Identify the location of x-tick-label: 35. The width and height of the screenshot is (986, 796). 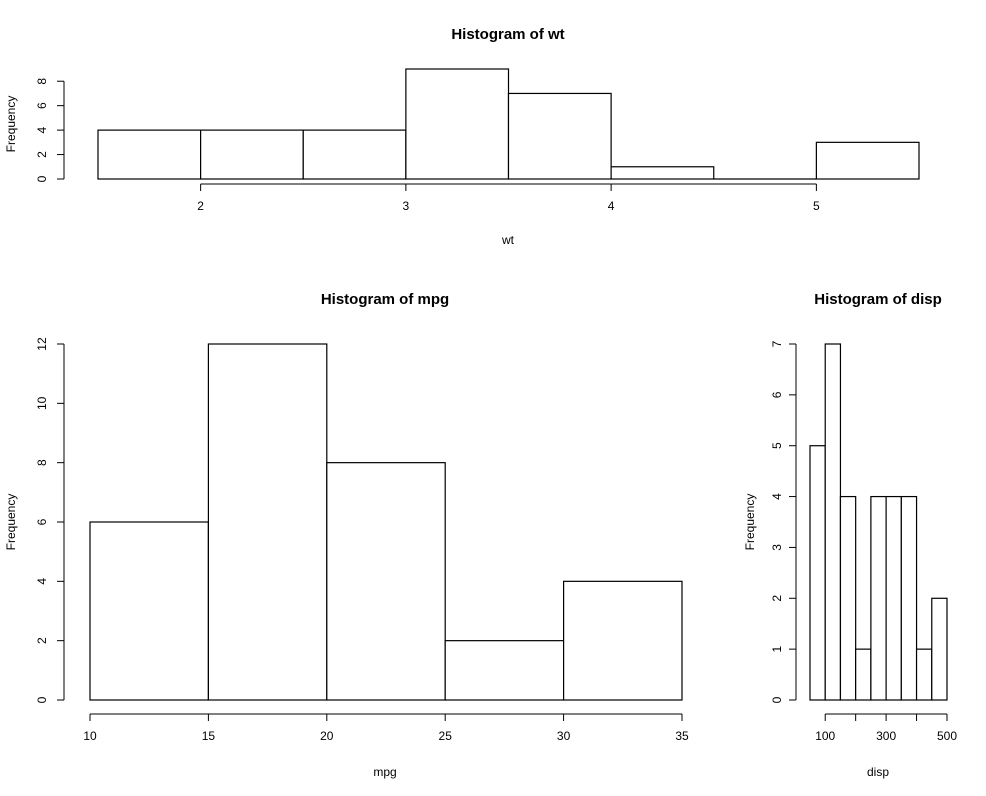
(682, 736).